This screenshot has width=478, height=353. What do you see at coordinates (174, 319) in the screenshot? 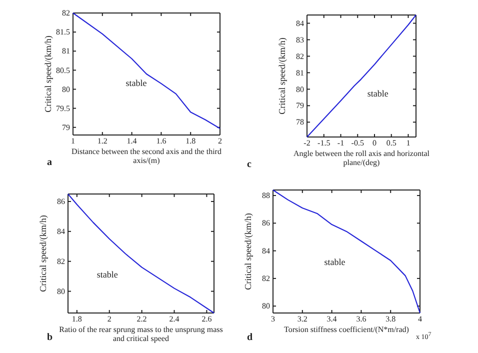
I see `x-tick-label: 2.4` at bounding box center [174, 319].